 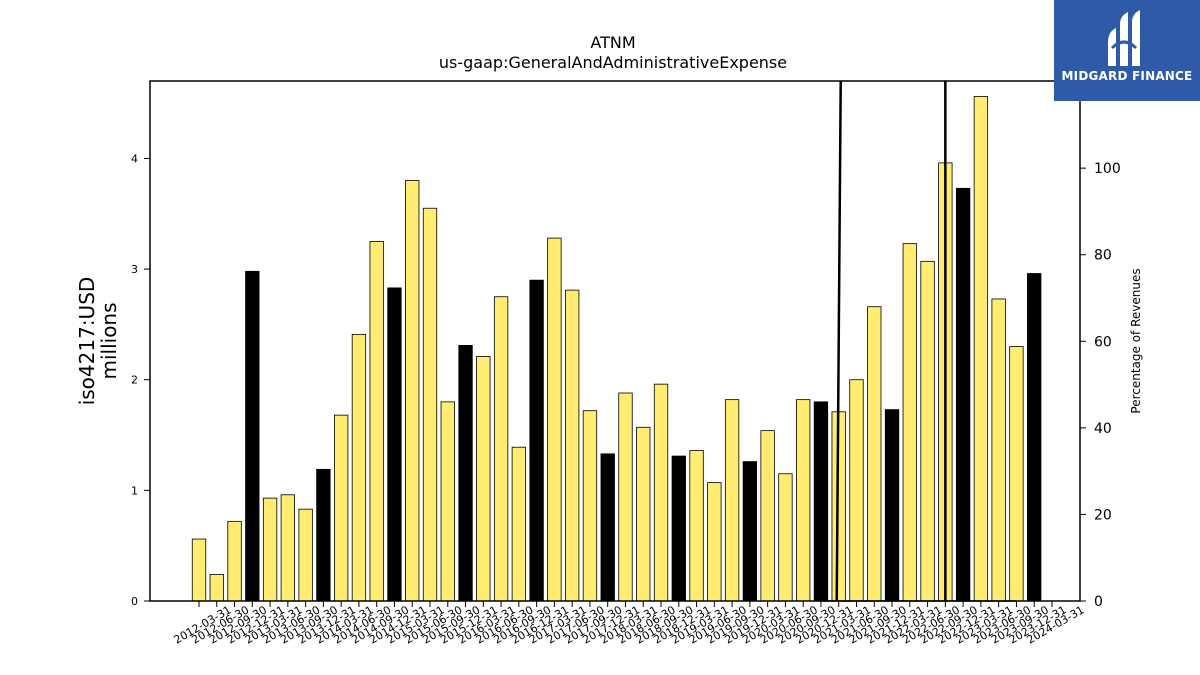 What do you see at coordinates (1103, 342) in the screenshot?
I see `y-right-tick-label: 60` at bounding box center [1103, 342].